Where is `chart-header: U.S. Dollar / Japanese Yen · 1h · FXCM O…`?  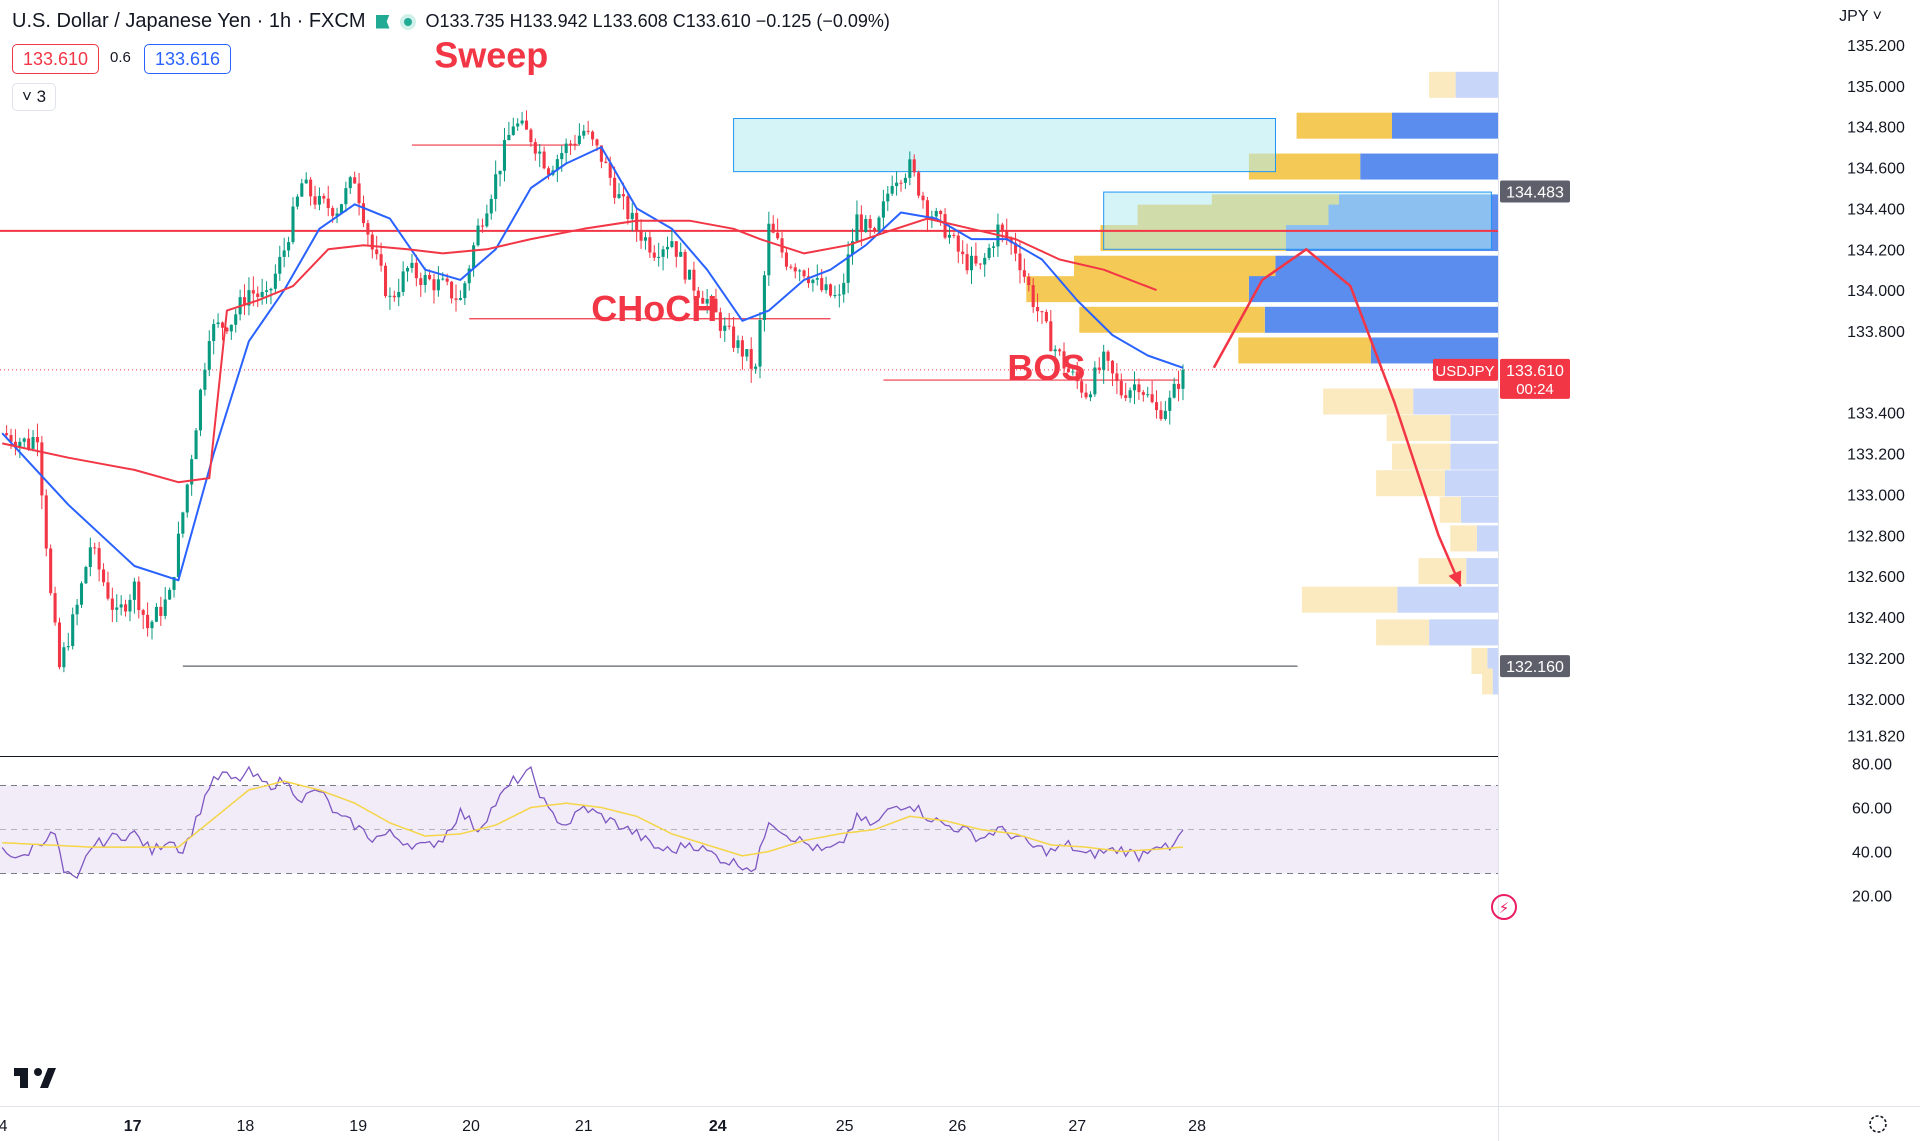
chart-header: U.S. Dollar / Japanese Yen · 1h · FXCM O… is located at coordinates (451, 21).